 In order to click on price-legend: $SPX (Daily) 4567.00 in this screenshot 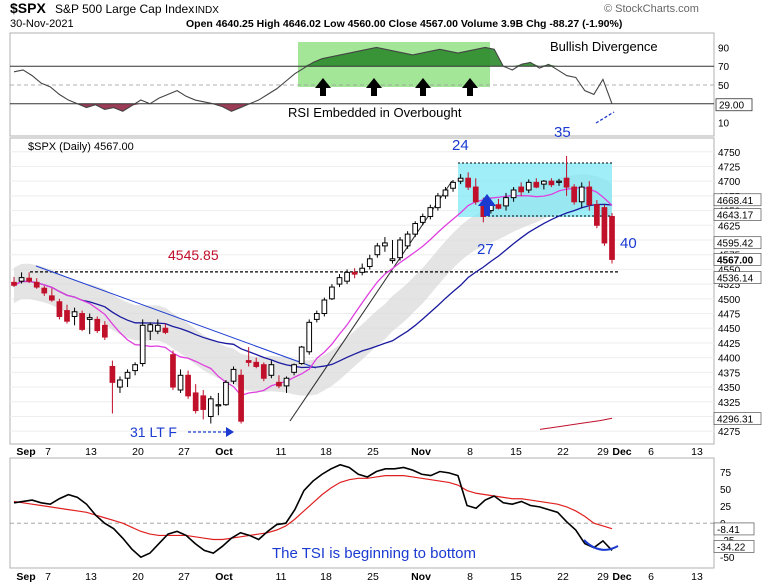, I will do `click(81, 147)`.